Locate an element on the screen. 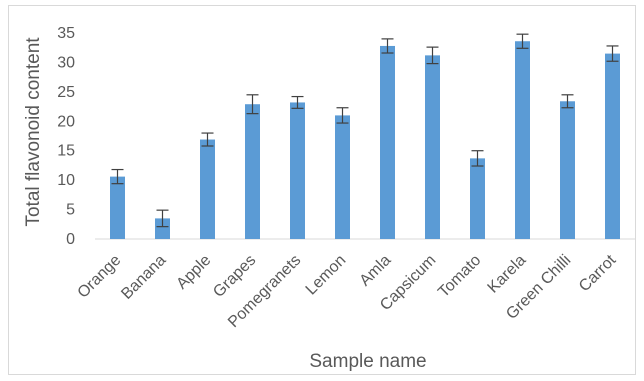 The height and width of the screenshot is (381, 644). x-axis-title: Sample name is located at coordinates (367, 361).